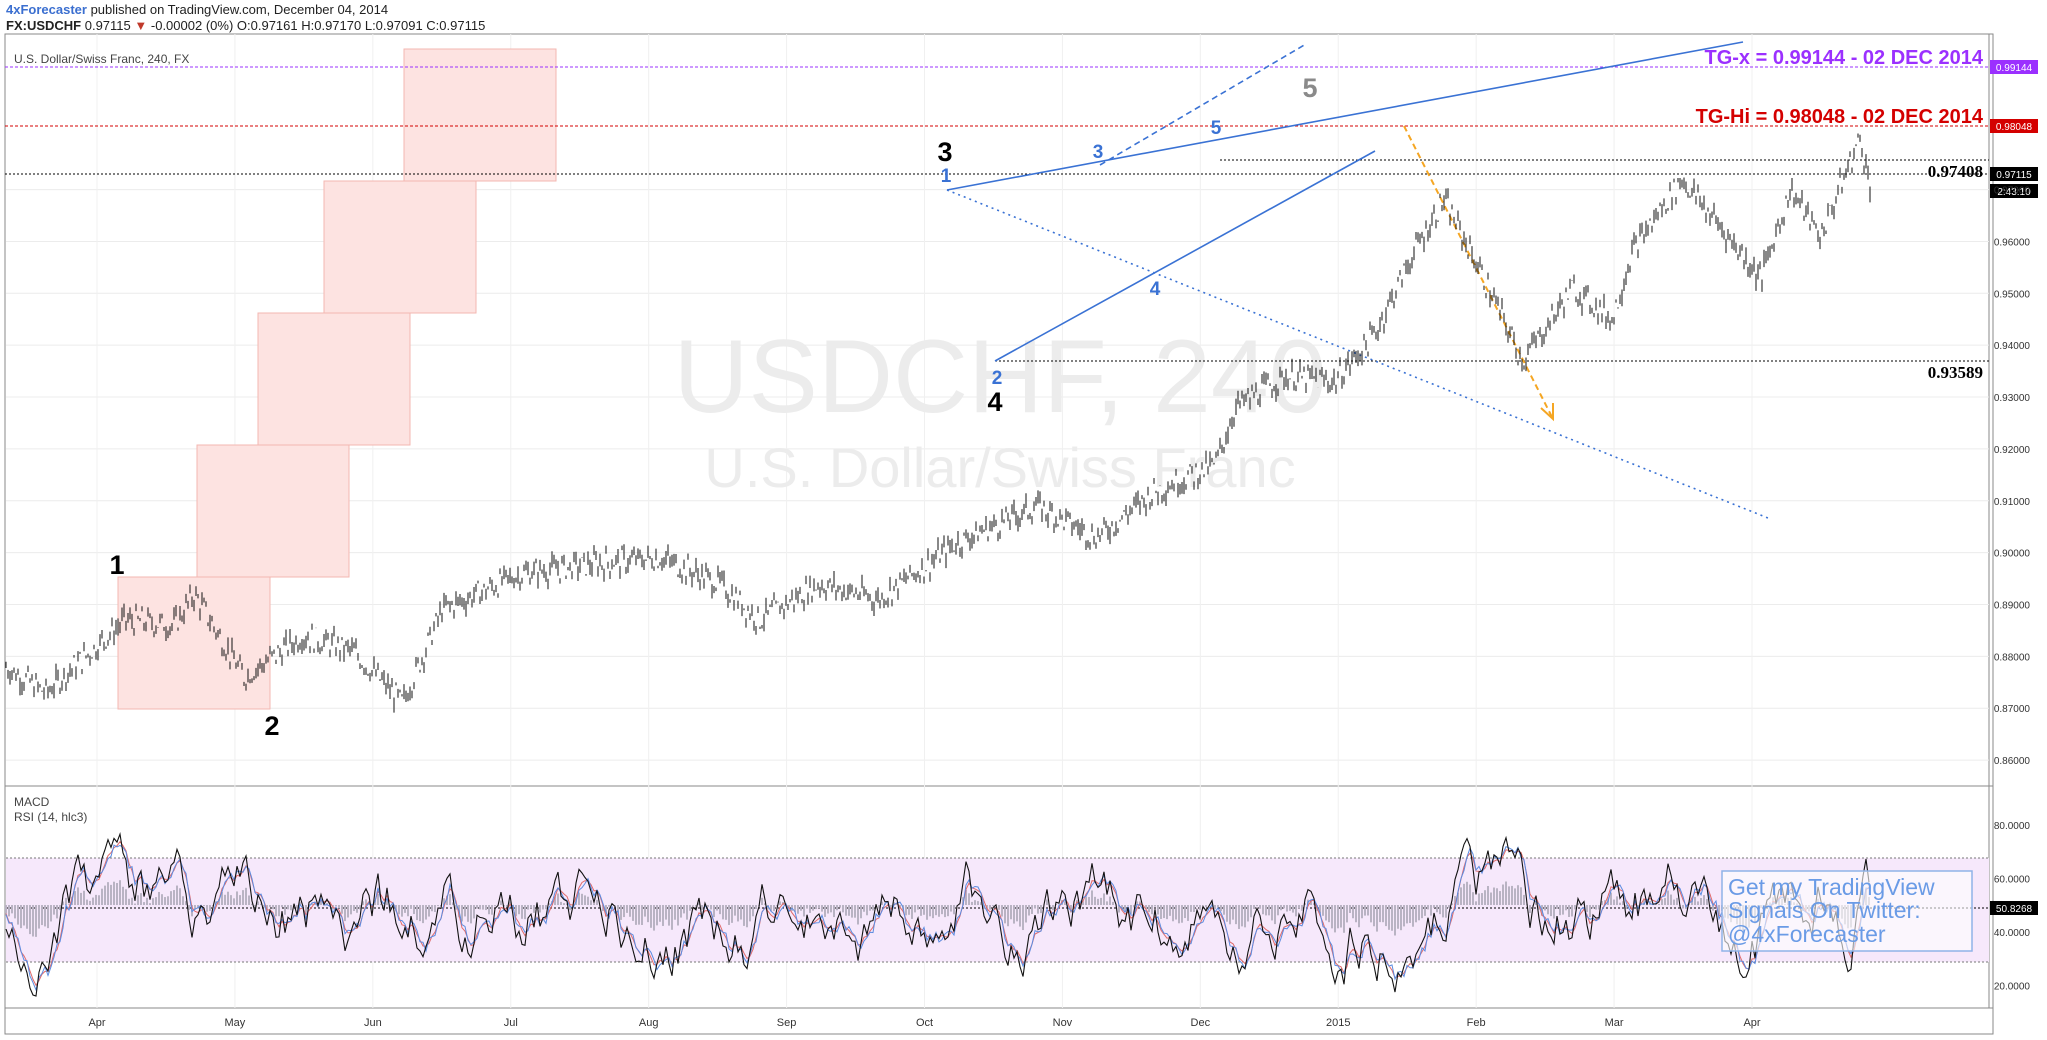  I want to click on time-tick-label: Dec, so click(1201, 1023).